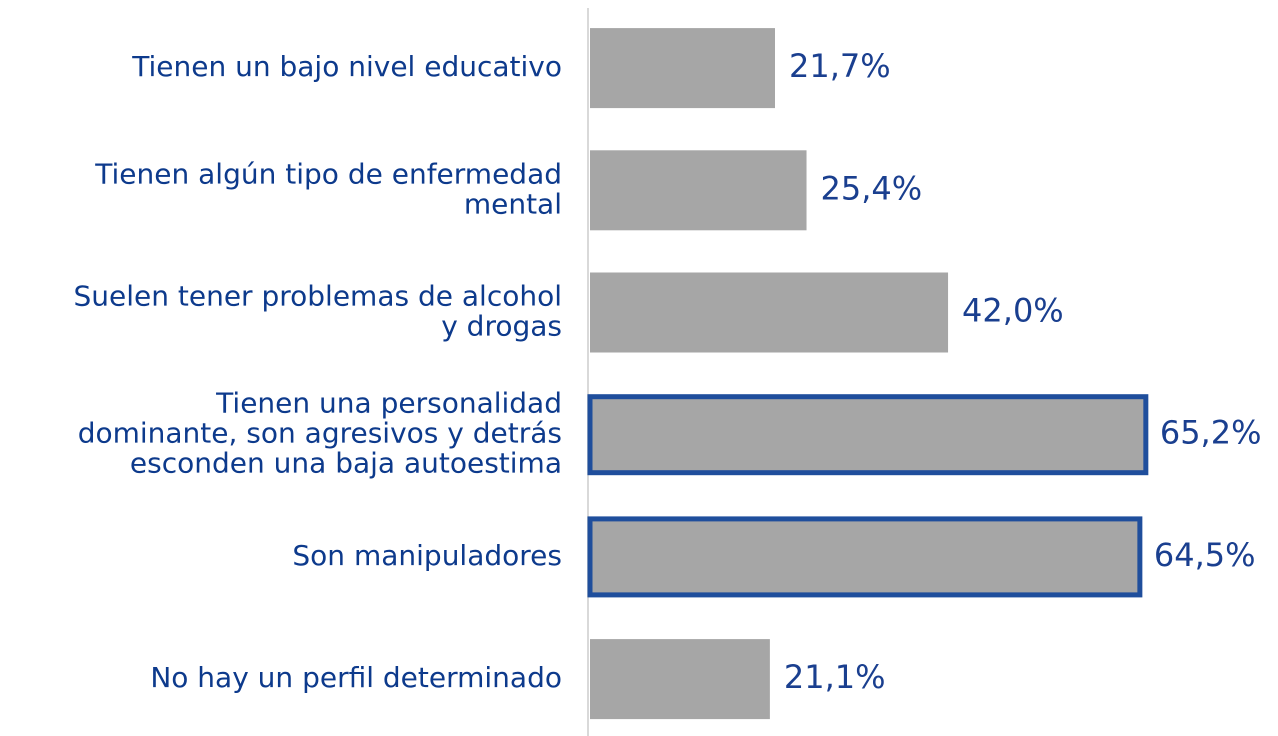 The width and height of the screenshot is (1278, 736). What do you see at coordinates (427, 555) in the screenshot?
I see `category-label: Son manipuladores` at bounding box center [427, 555].